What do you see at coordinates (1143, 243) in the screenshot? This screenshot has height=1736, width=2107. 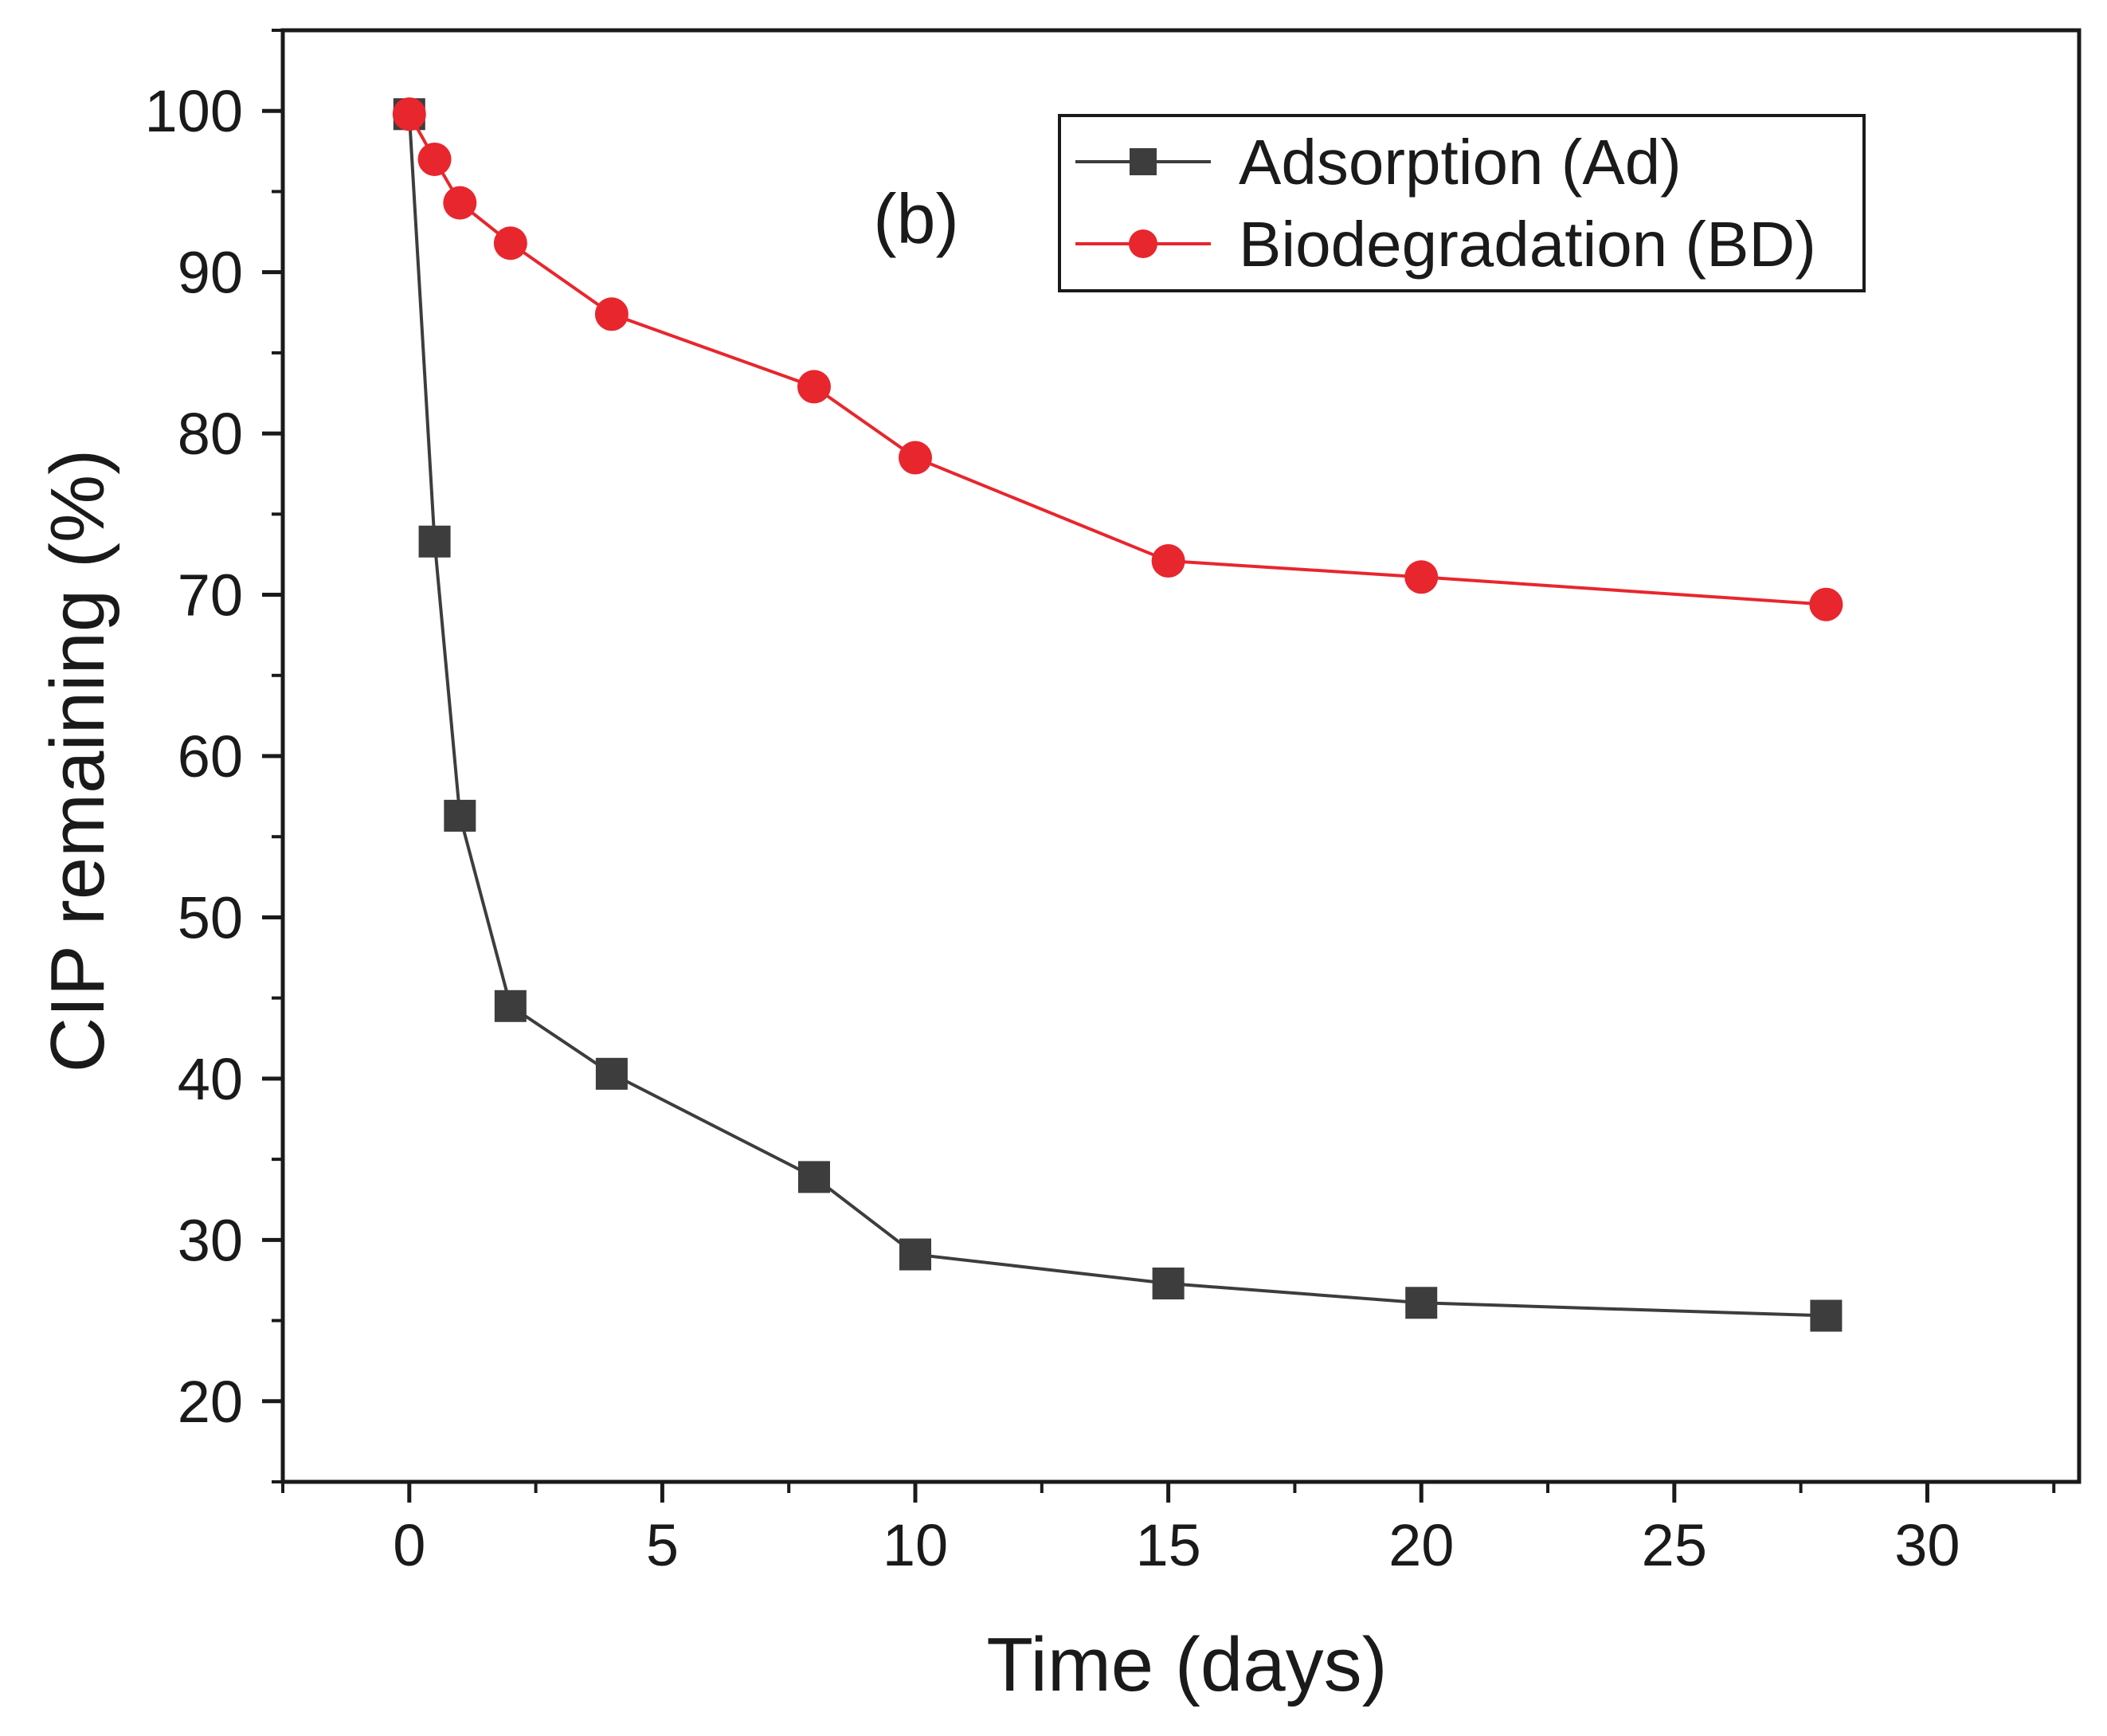 I see `legend-marker-biodegradation` at bounding box center [1143, 243].